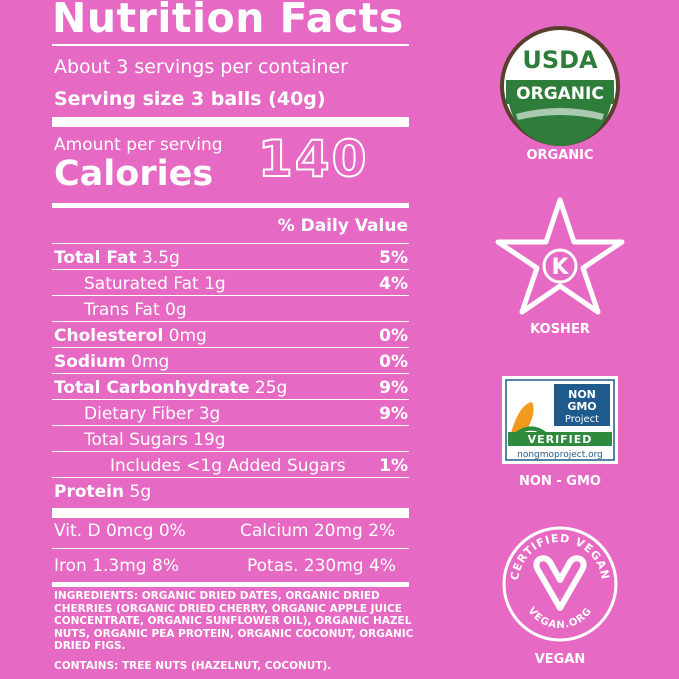 This screenshot has height=679, width=679. Describe the element at coordinates (230, 284) in the screenshot. I see `nutrient-row: Saturated Fat 1g 4%` at that location.